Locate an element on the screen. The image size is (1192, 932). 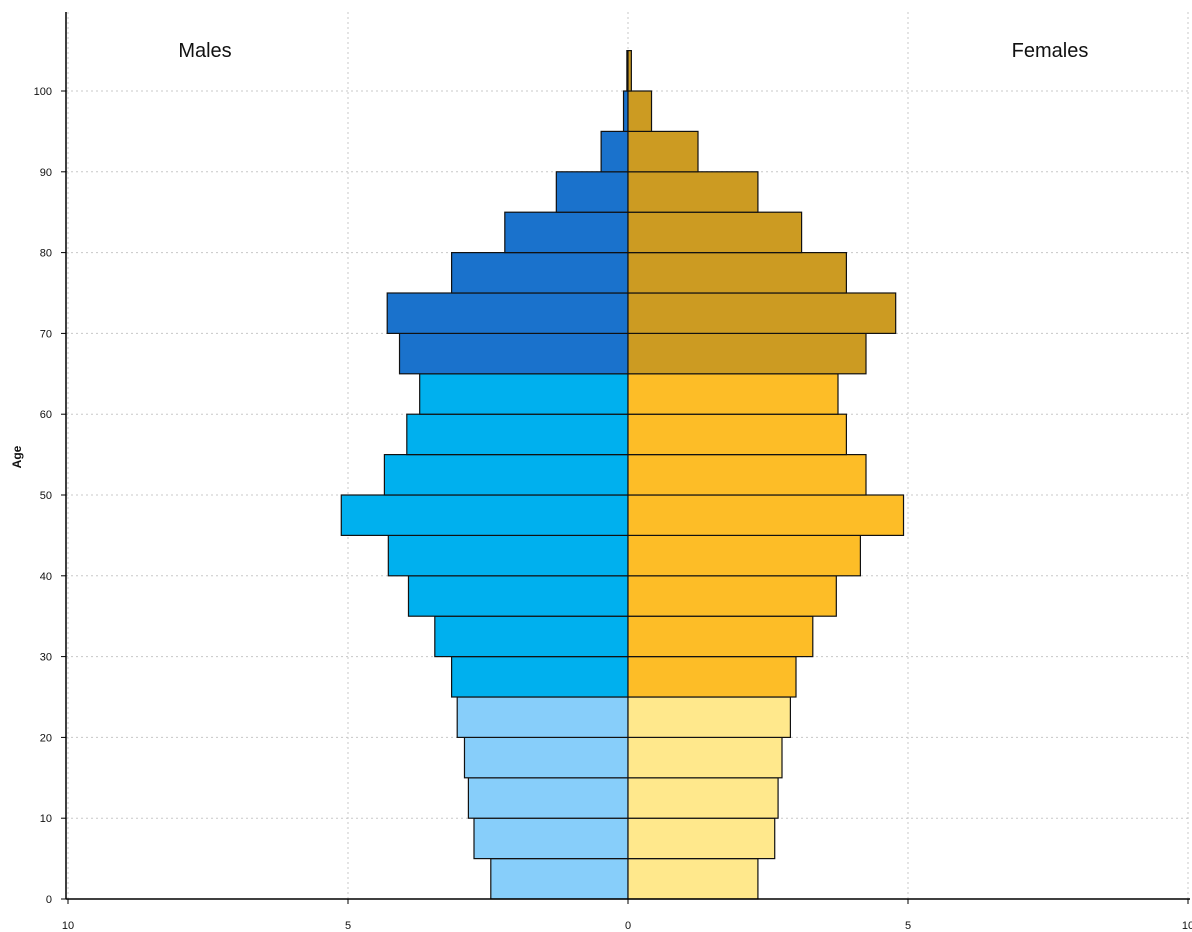
x-tick-label: 0 is located at coordinates (628, 926).